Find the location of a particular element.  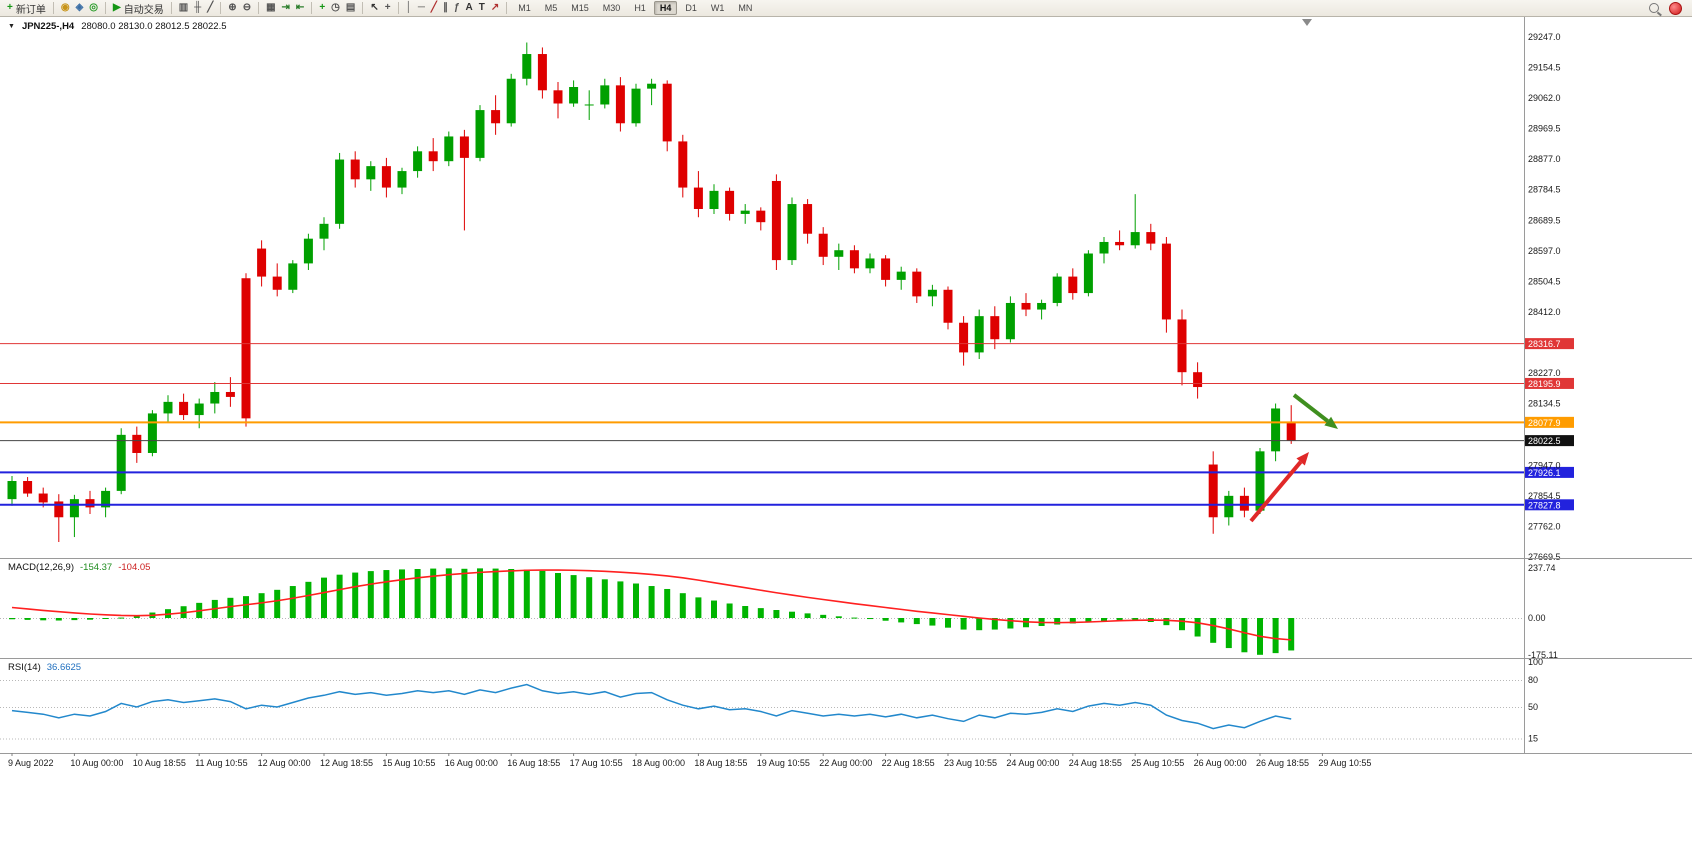

zoom-in-button: ⊕ is located at coordinates (232, 8).